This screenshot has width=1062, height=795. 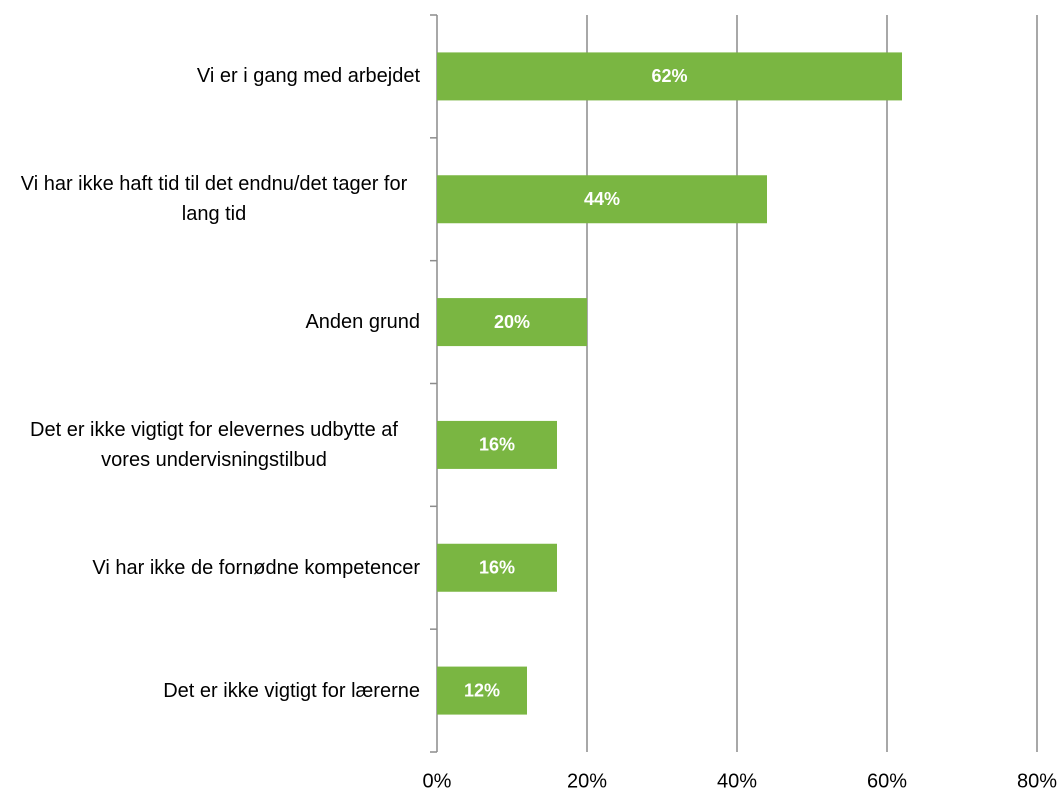 I want to click on y-tick-label: Det er ikke vigtigt for lærerne, so click(x=291, y=690).